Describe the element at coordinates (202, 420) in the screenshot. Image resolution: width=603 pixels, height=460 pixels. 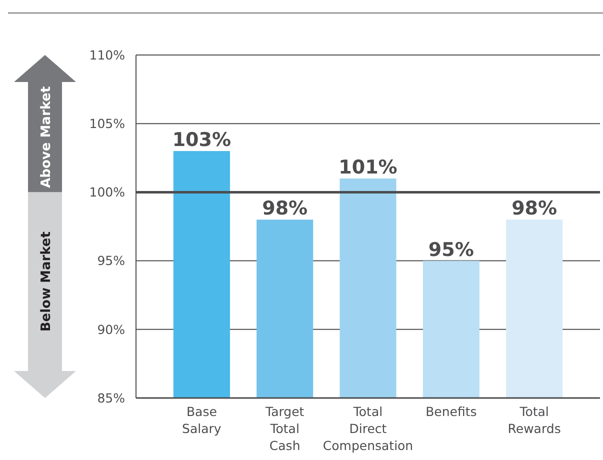
I see `x-tick-label: Base Salary` at that location.